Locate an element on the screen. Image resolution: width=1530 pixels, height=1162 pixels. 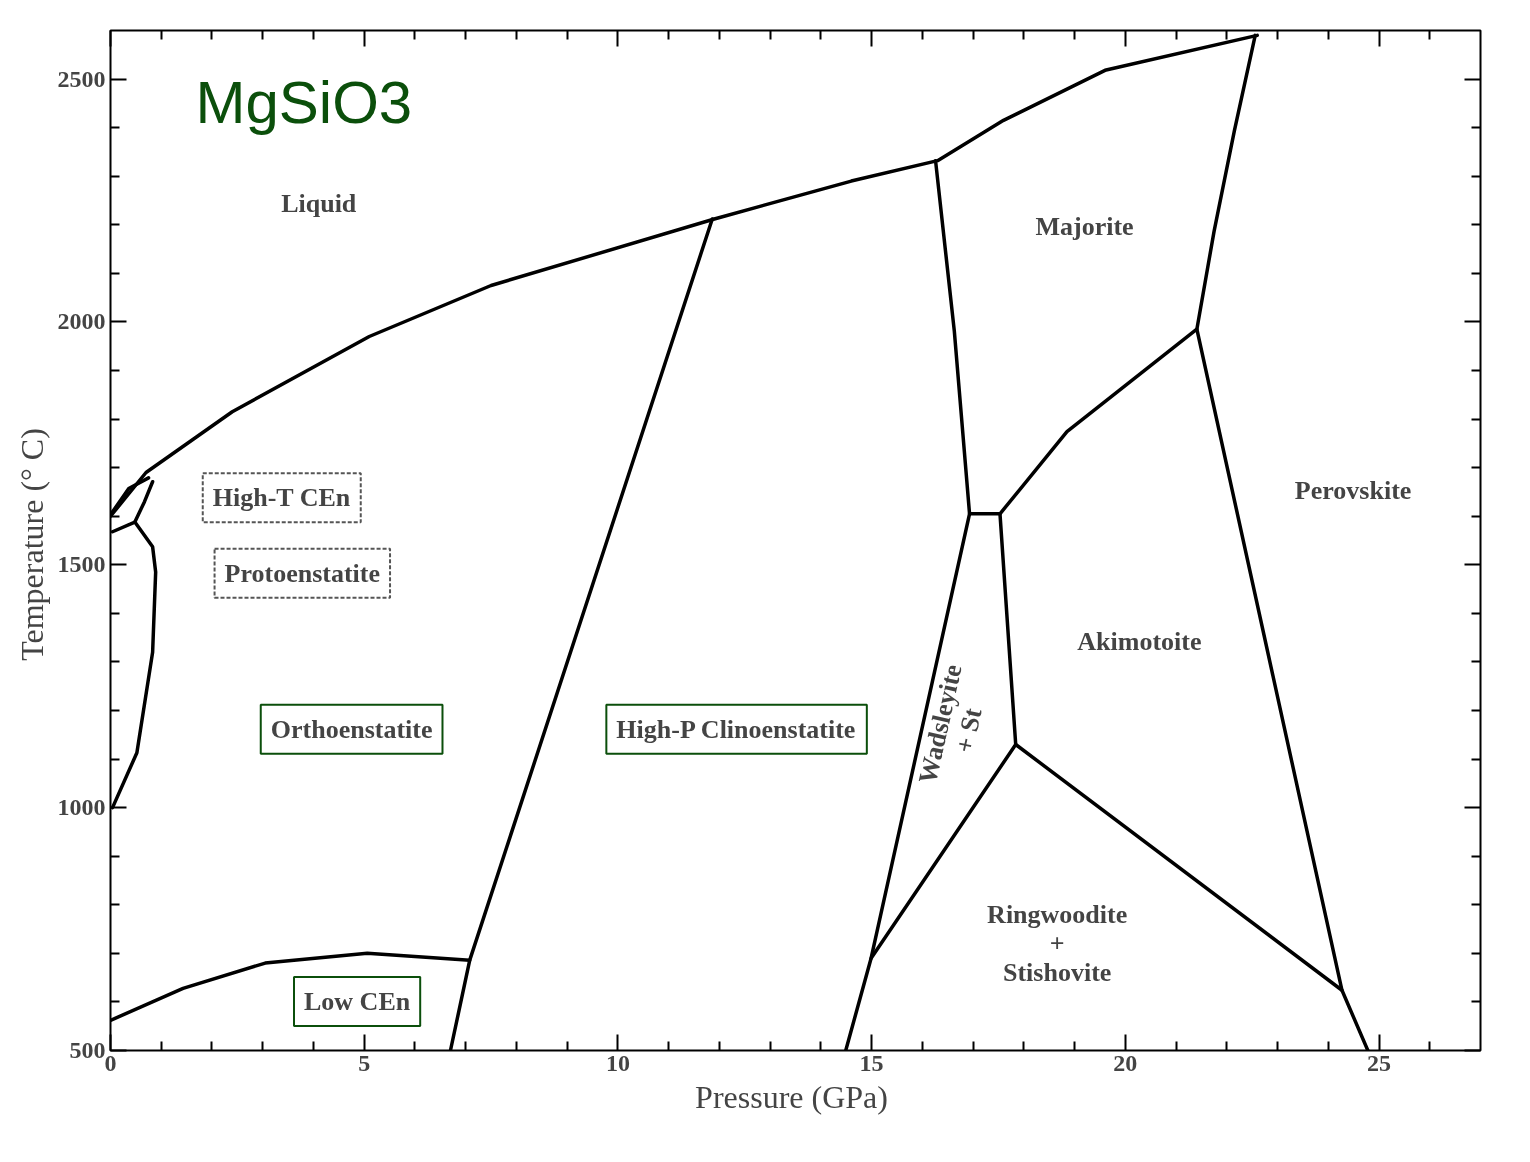
annotation: Perovskite is located at coordinates (1353, 491).